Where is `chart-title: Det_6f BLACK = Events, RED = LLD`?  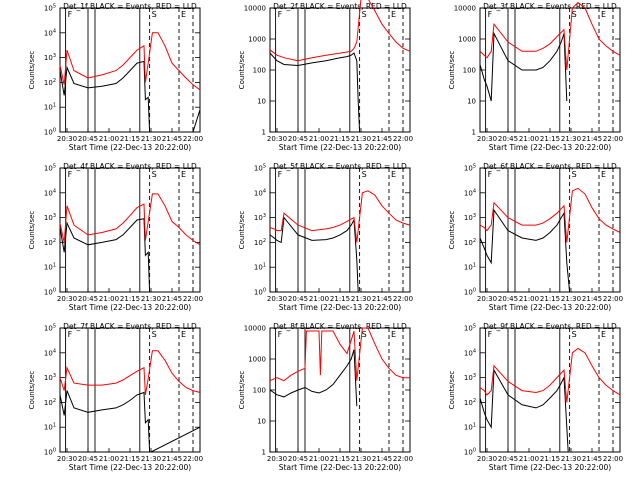
chart-title: Det_6f BLACK = Events, RED = LLD is located at coordinates (550, 166).